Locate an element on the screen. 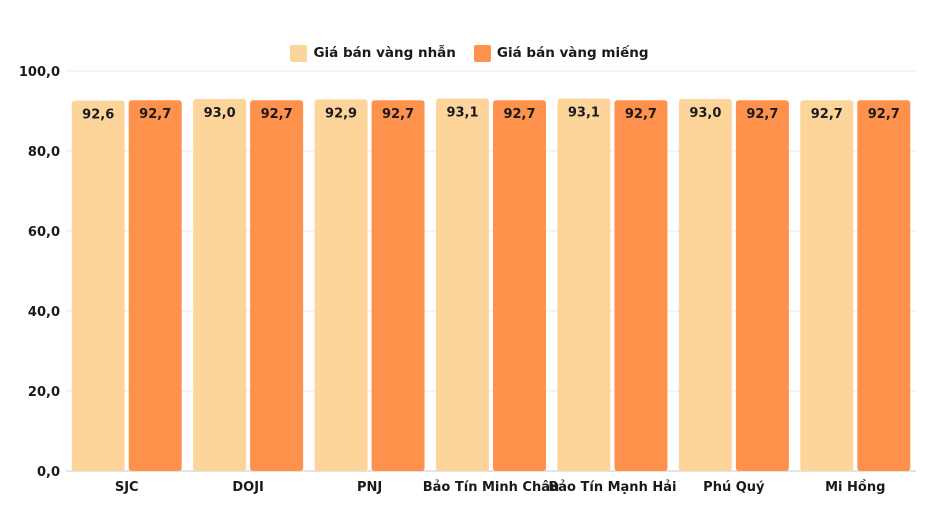  x-tick-label: PNJ is located at coordinates (369, 487).